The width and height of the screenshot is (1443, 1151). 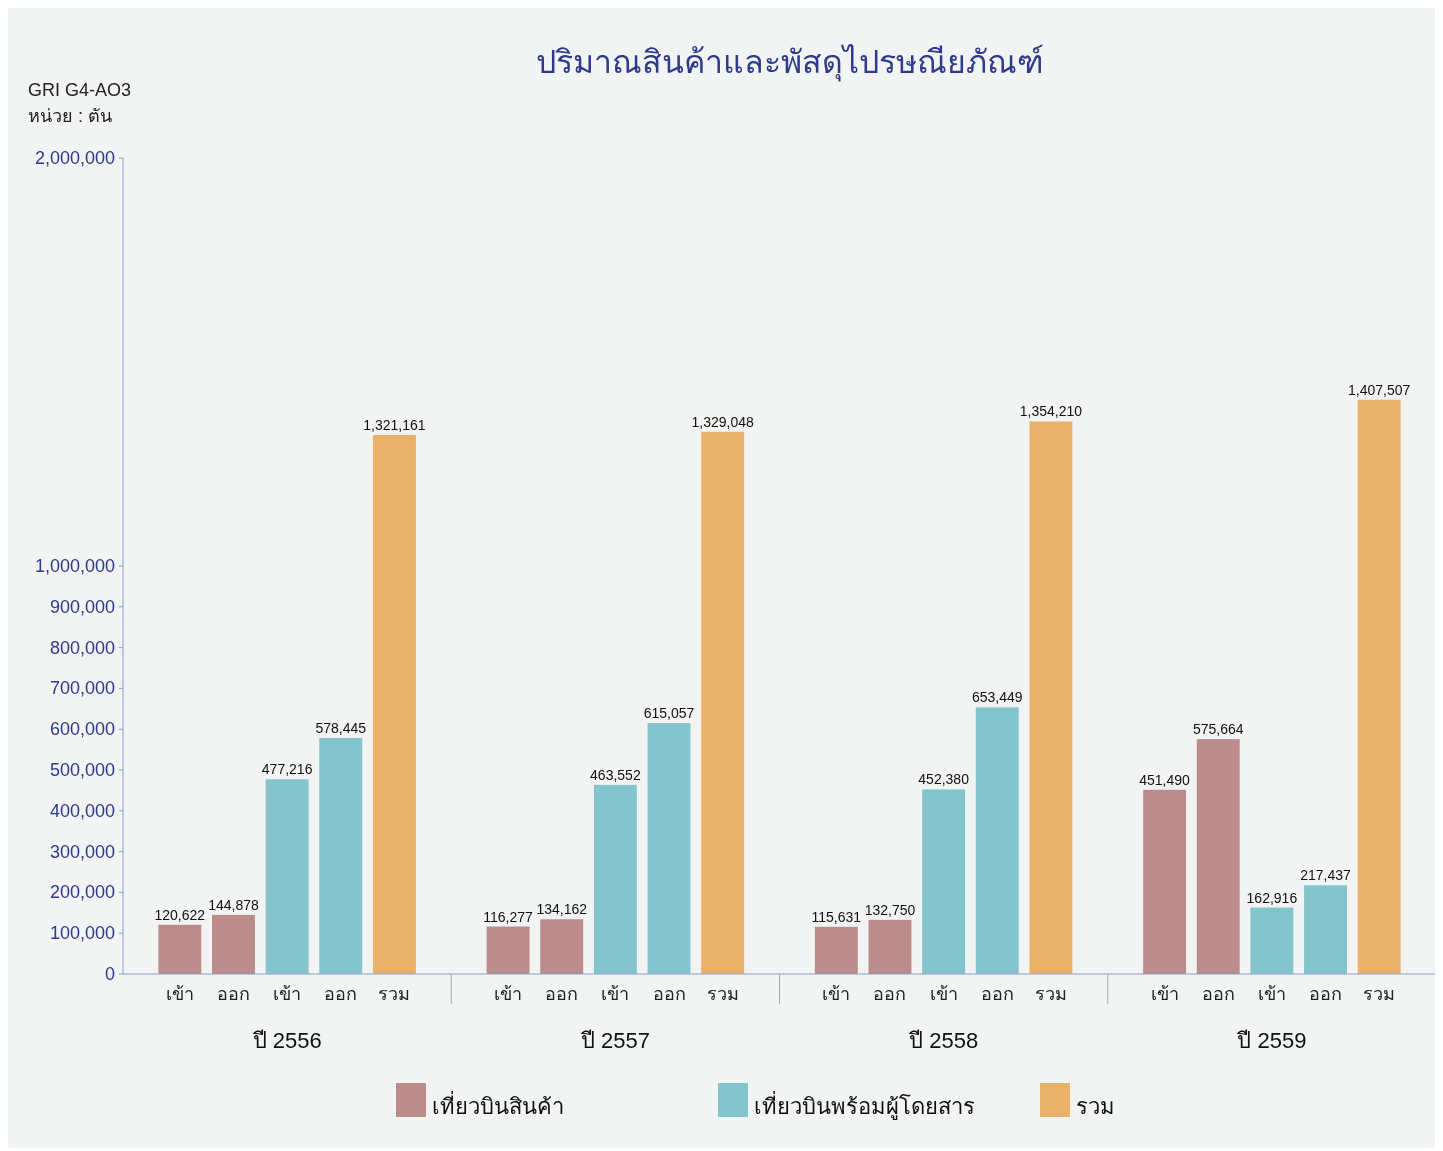 I want to click on data-label: 575,664, so click(x=1218, y=729).